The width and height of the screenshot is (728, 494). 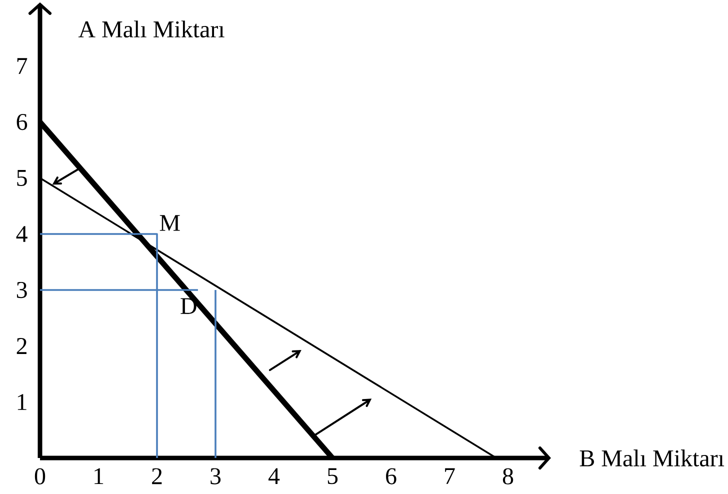 What do you see at coordinates (22, 66) in the screenshot?
I see `y-tick-label: 7` at bounding box center [22, 66].